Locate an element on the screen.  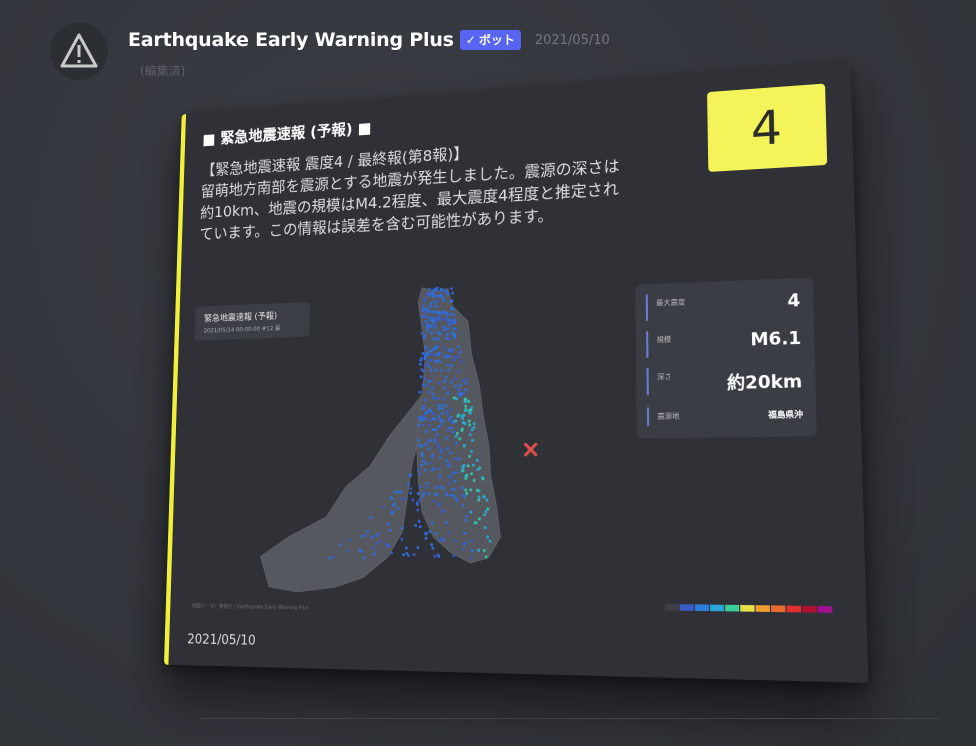
map-label-title: 緊急地震速報 (予報) is located at coordinates (240, 316).